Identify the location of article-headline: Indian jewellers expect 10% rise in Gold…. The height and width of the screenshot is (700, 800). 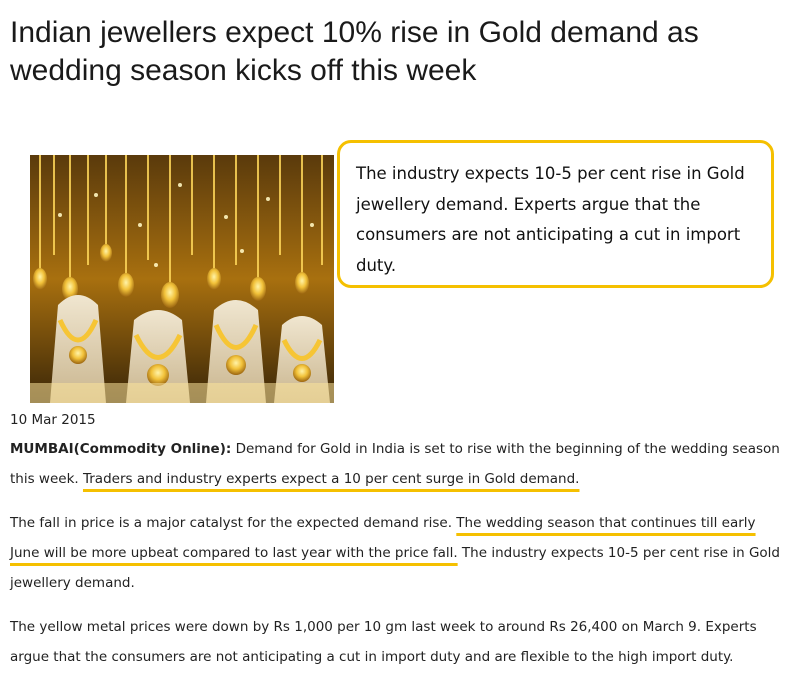
(354, 51).